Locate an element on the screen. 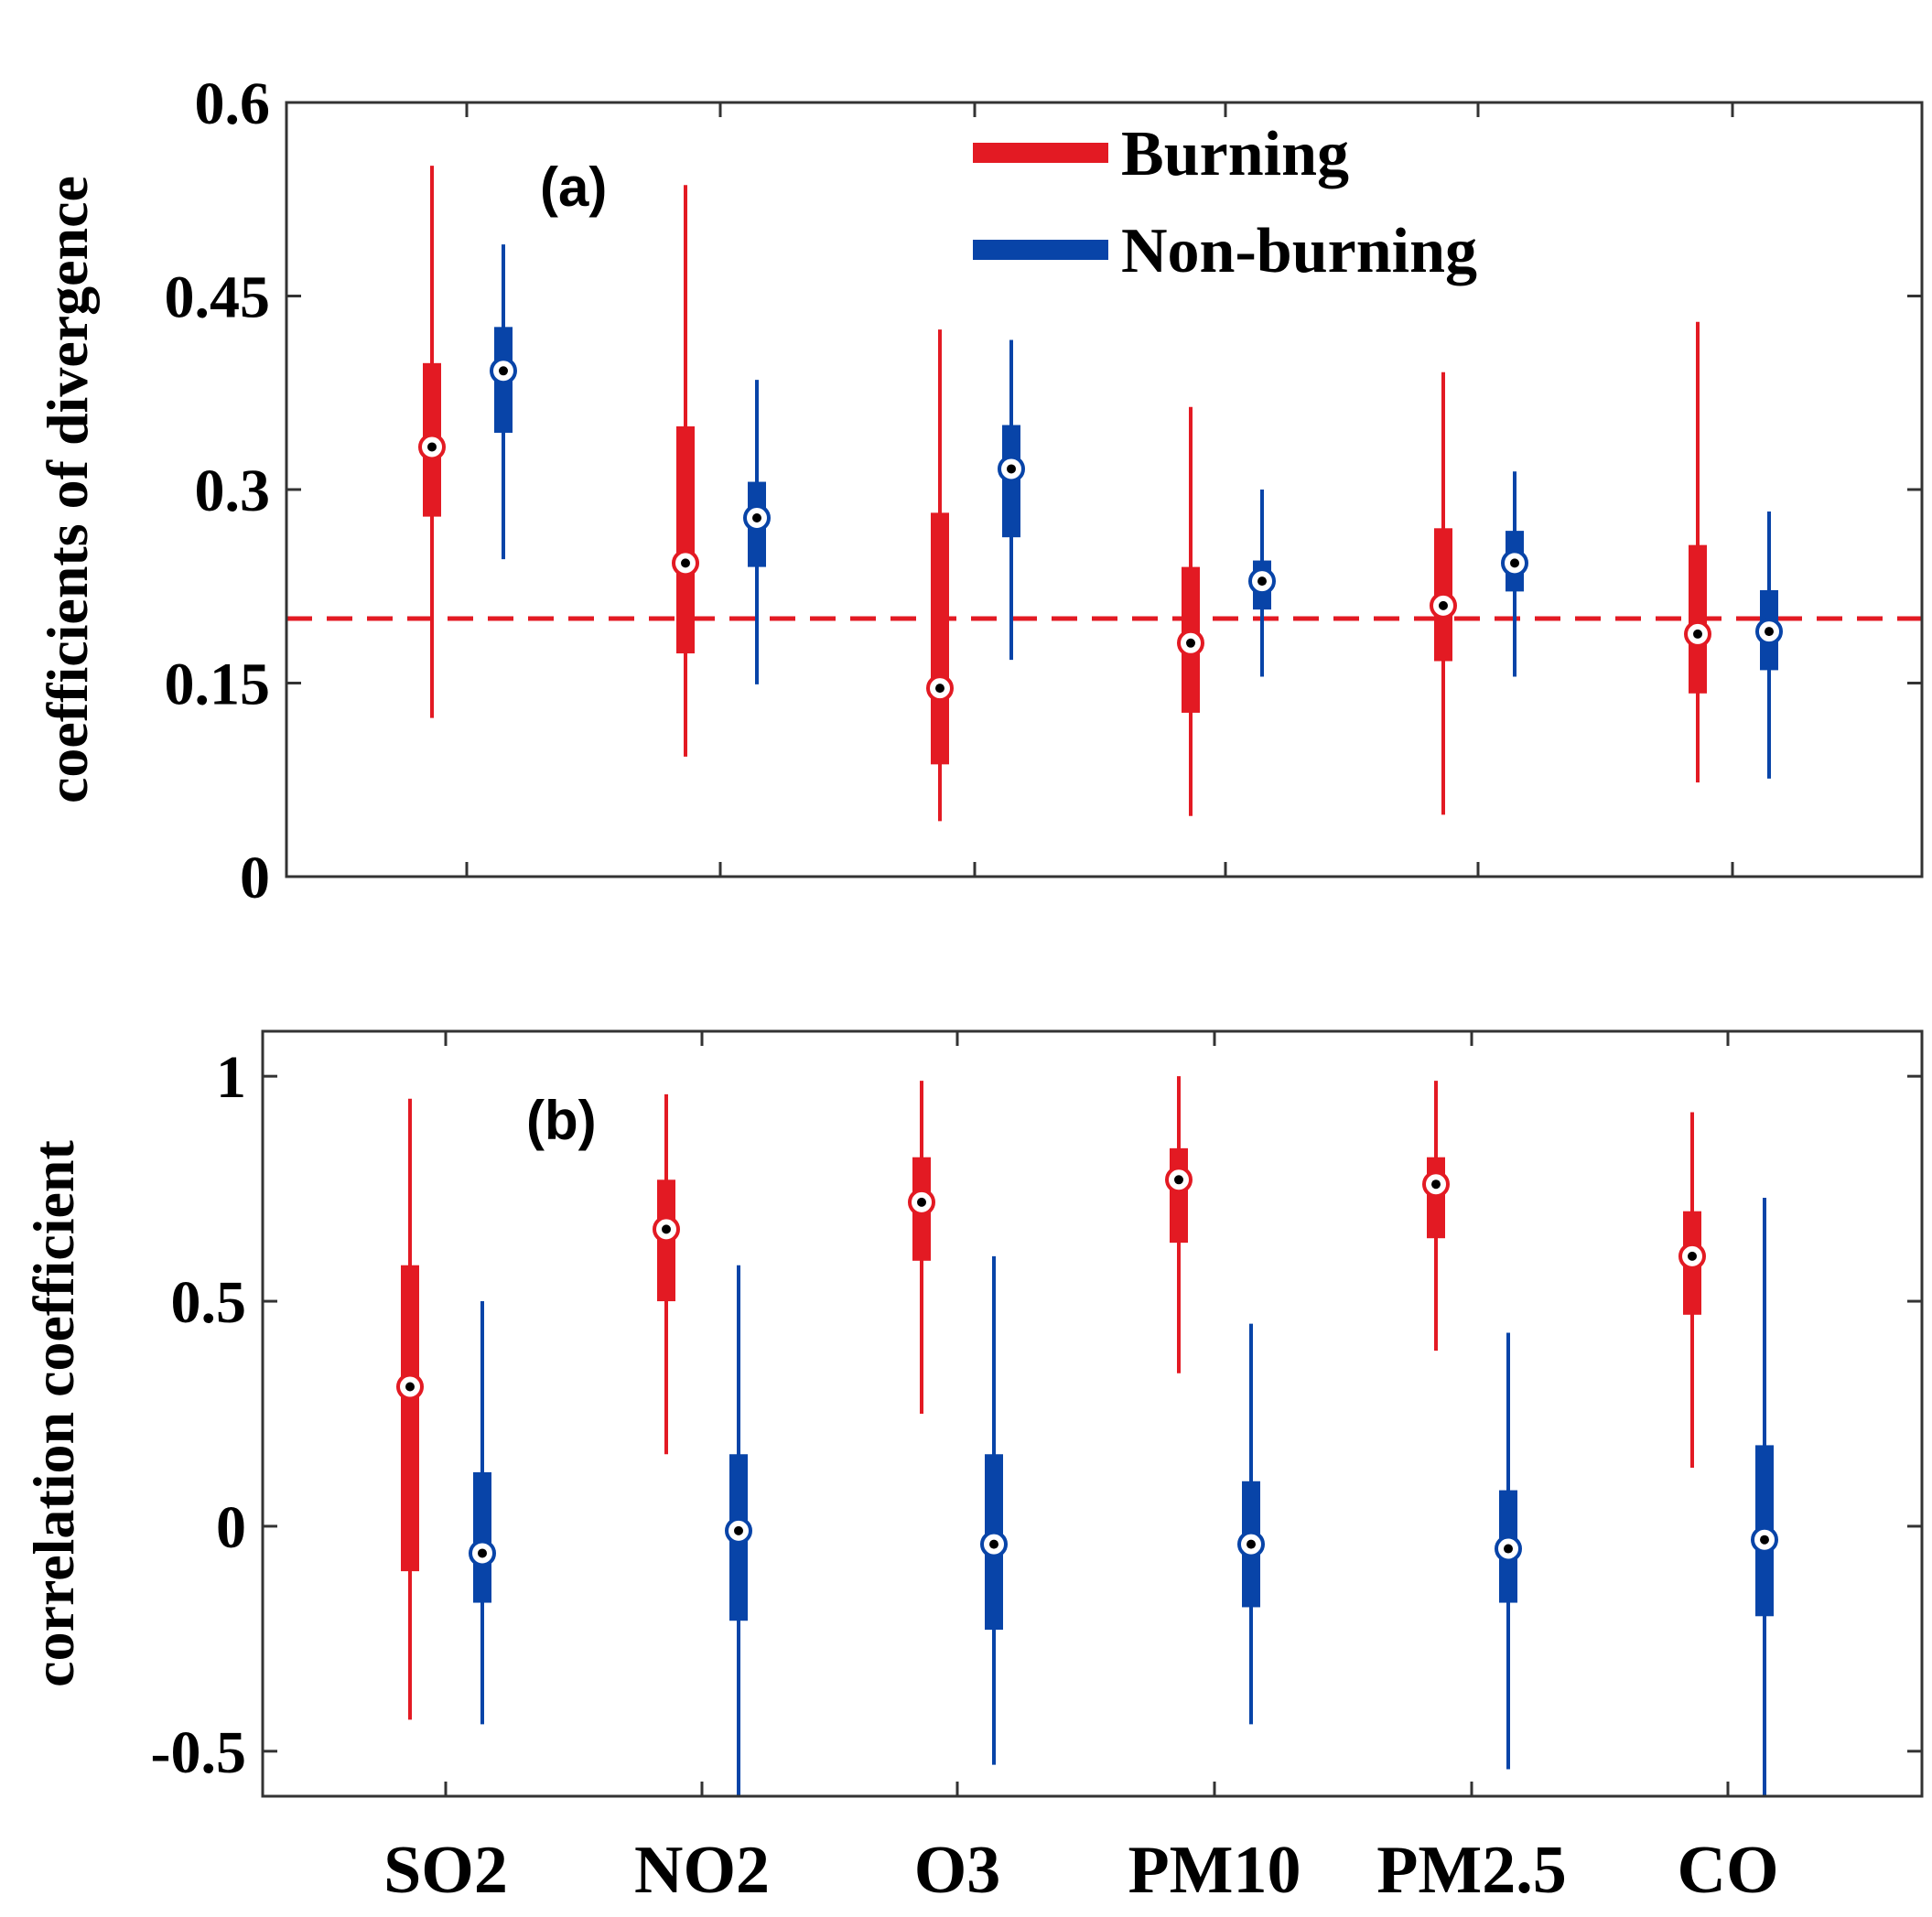 This screenshot has height=1917, width=1932. x-category-label: PM10 is located at coordinates (1215, 1870).